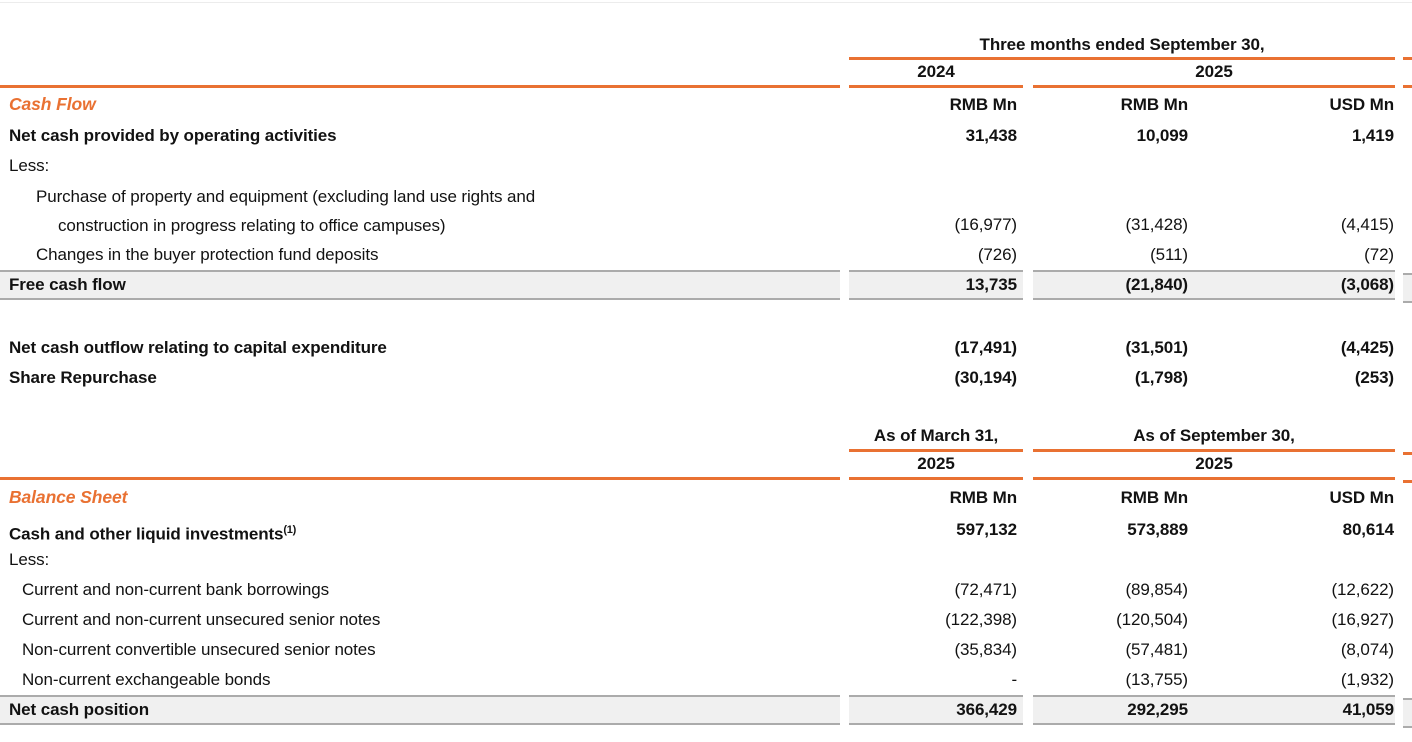  Describe the element at coordinates (1156, 649) in the screenshot. I see `value-september-rmb: (57,481)` at that location.